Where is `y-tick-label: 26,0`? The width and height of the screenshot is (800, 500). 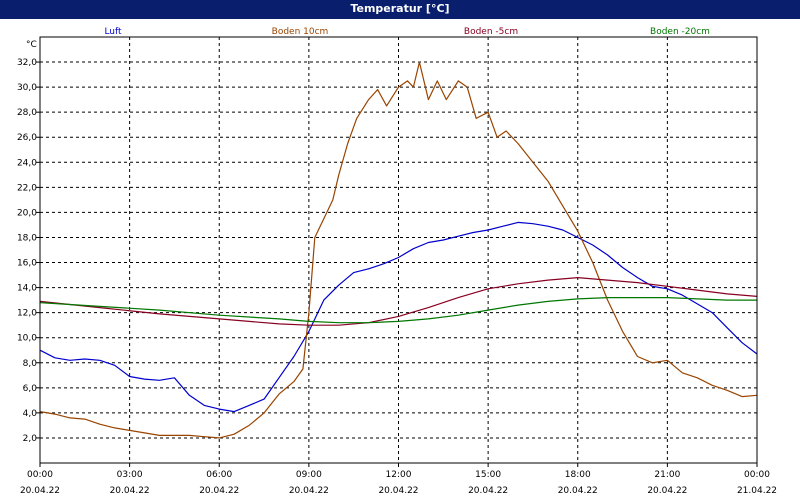
y-tick-label: 26,0 is located at coordinates (27, 138).